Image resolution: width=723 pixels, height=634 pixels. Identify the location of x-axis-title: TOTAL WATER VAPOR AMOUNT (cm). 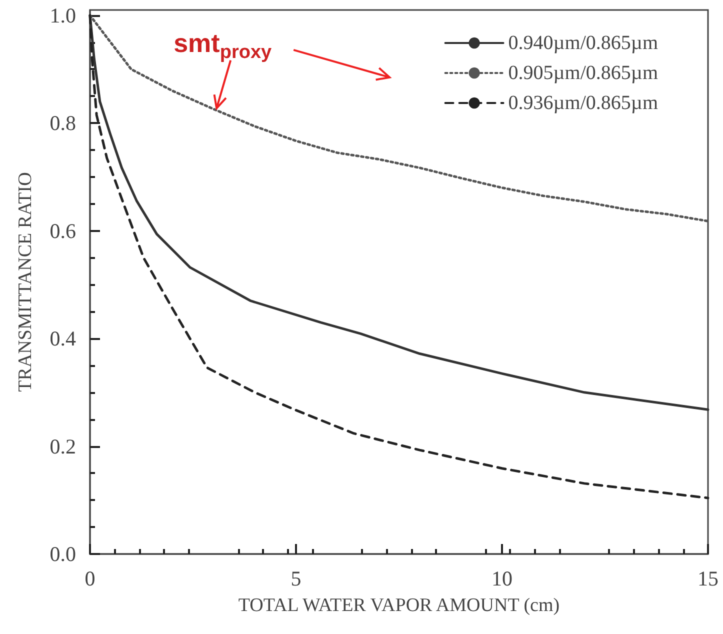
(399, 605).